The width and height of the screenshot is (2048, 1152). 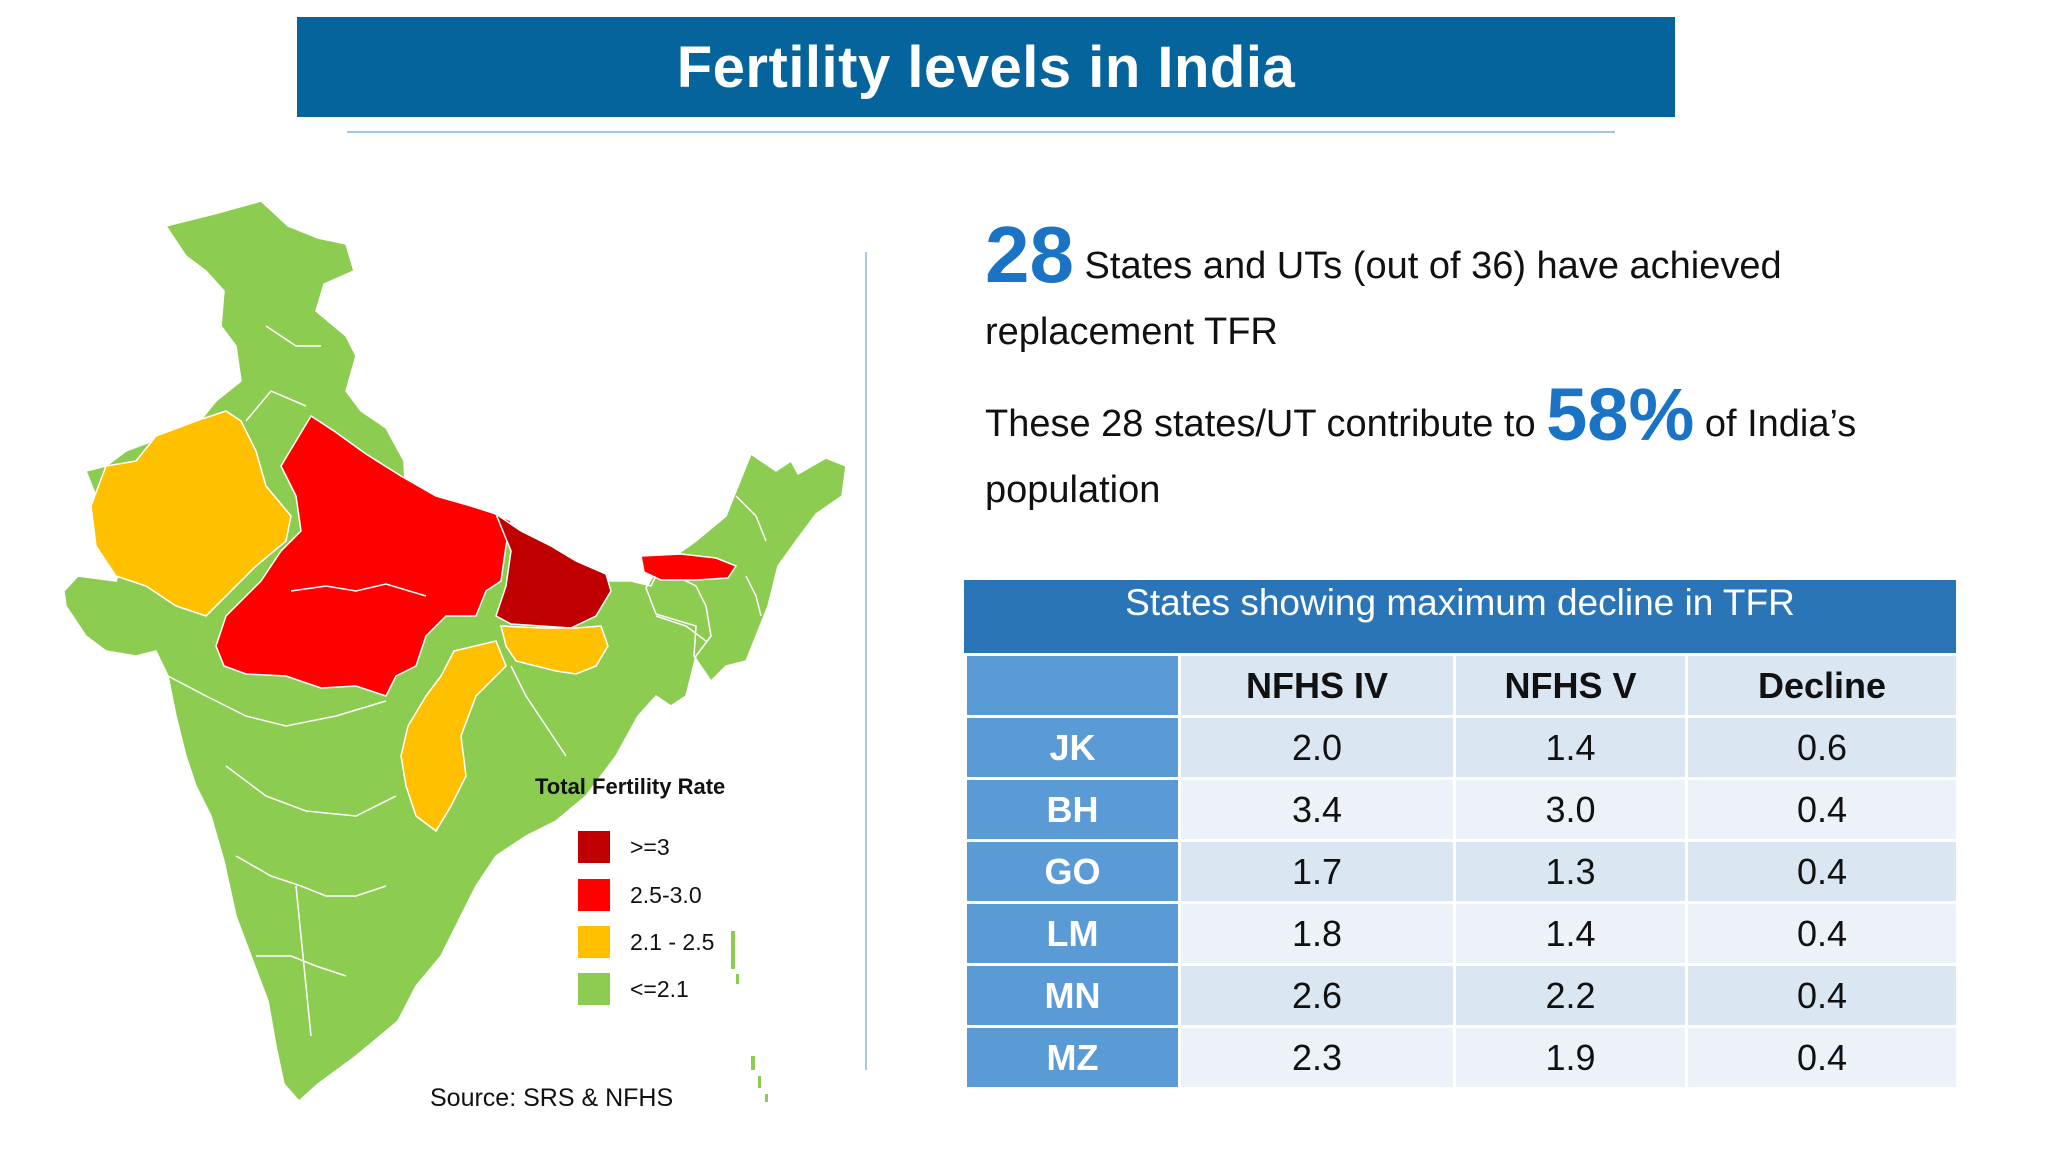 I want to click on nfhs-v-cell: 2.2, so click(x=1570, y=995).